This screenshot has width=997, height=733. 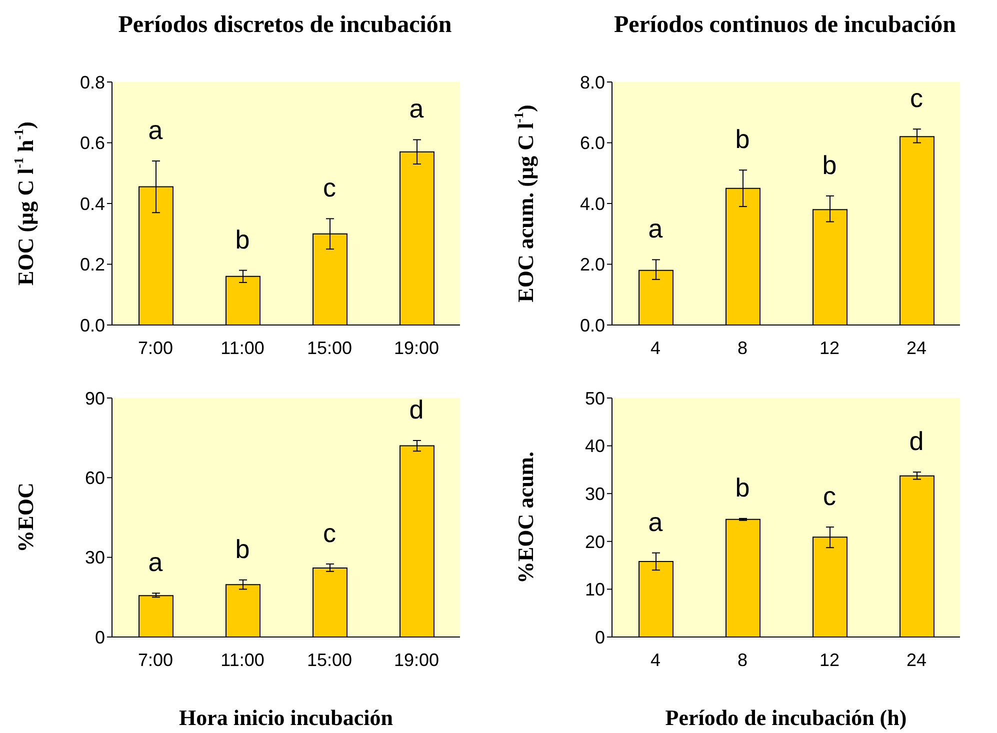 I want to click on y-tick-label: 60, so click(x=94, y=478).